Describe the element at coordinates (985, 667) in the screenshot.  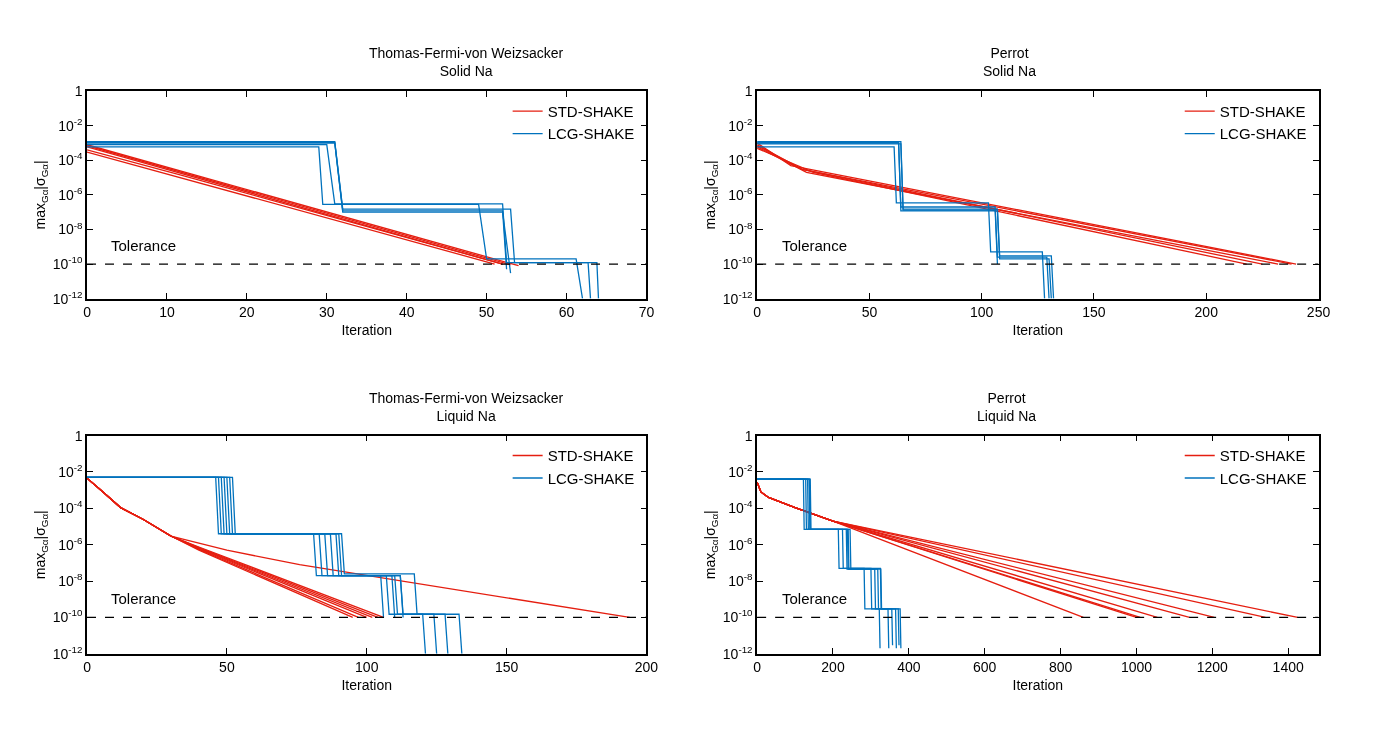
I see `x-tick-label: 600` at that location.